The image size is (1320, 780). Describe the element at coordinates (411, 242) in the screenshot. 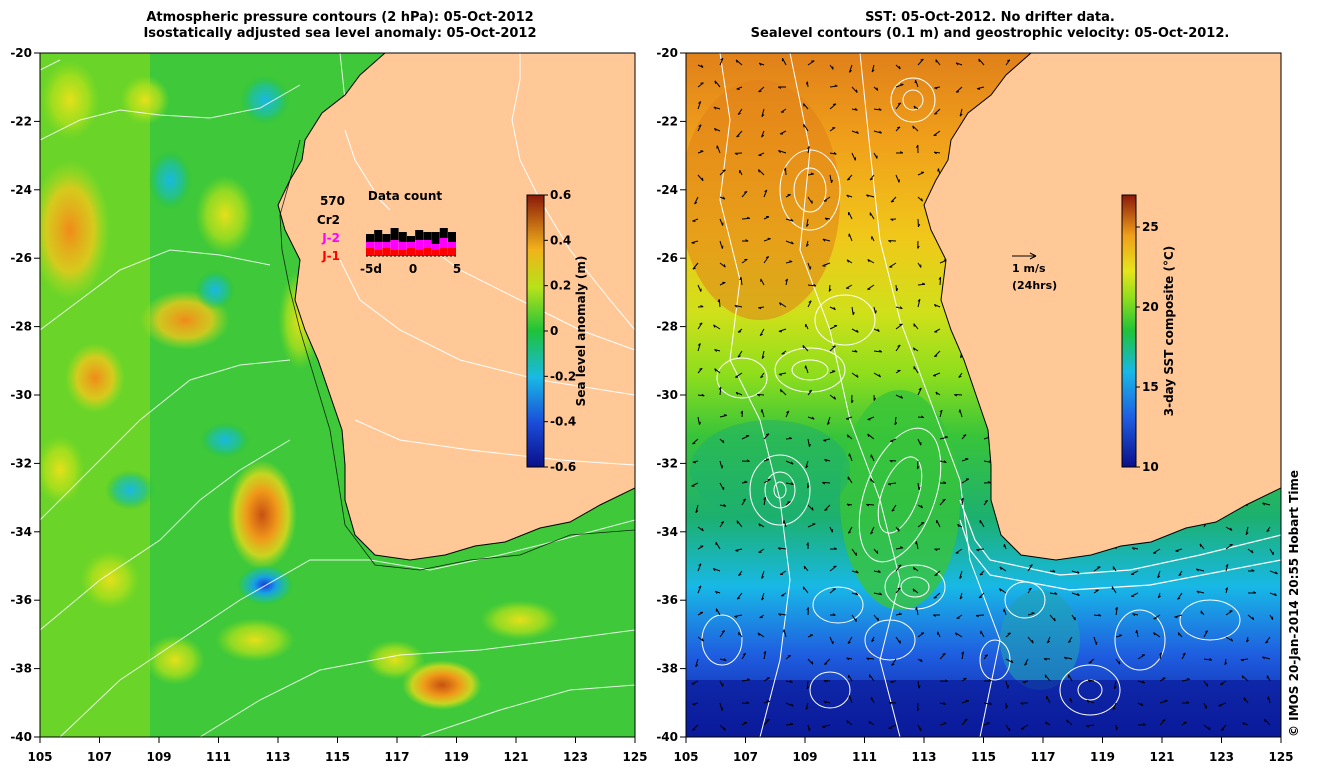

I see `data-count-bars` at that location.